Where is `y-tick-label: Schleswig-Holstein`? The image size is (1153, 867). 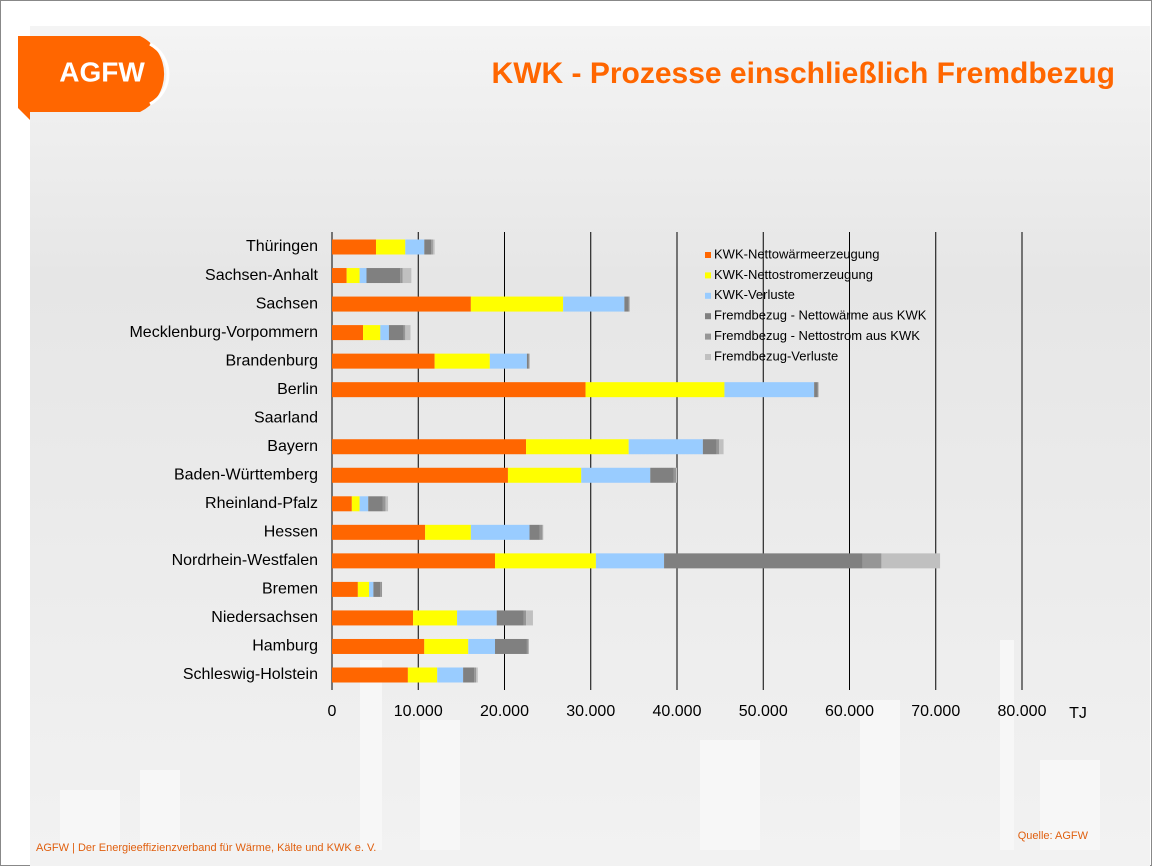
y-tick-label: Schleswig-Holstein is located at coordinates (250, 674).